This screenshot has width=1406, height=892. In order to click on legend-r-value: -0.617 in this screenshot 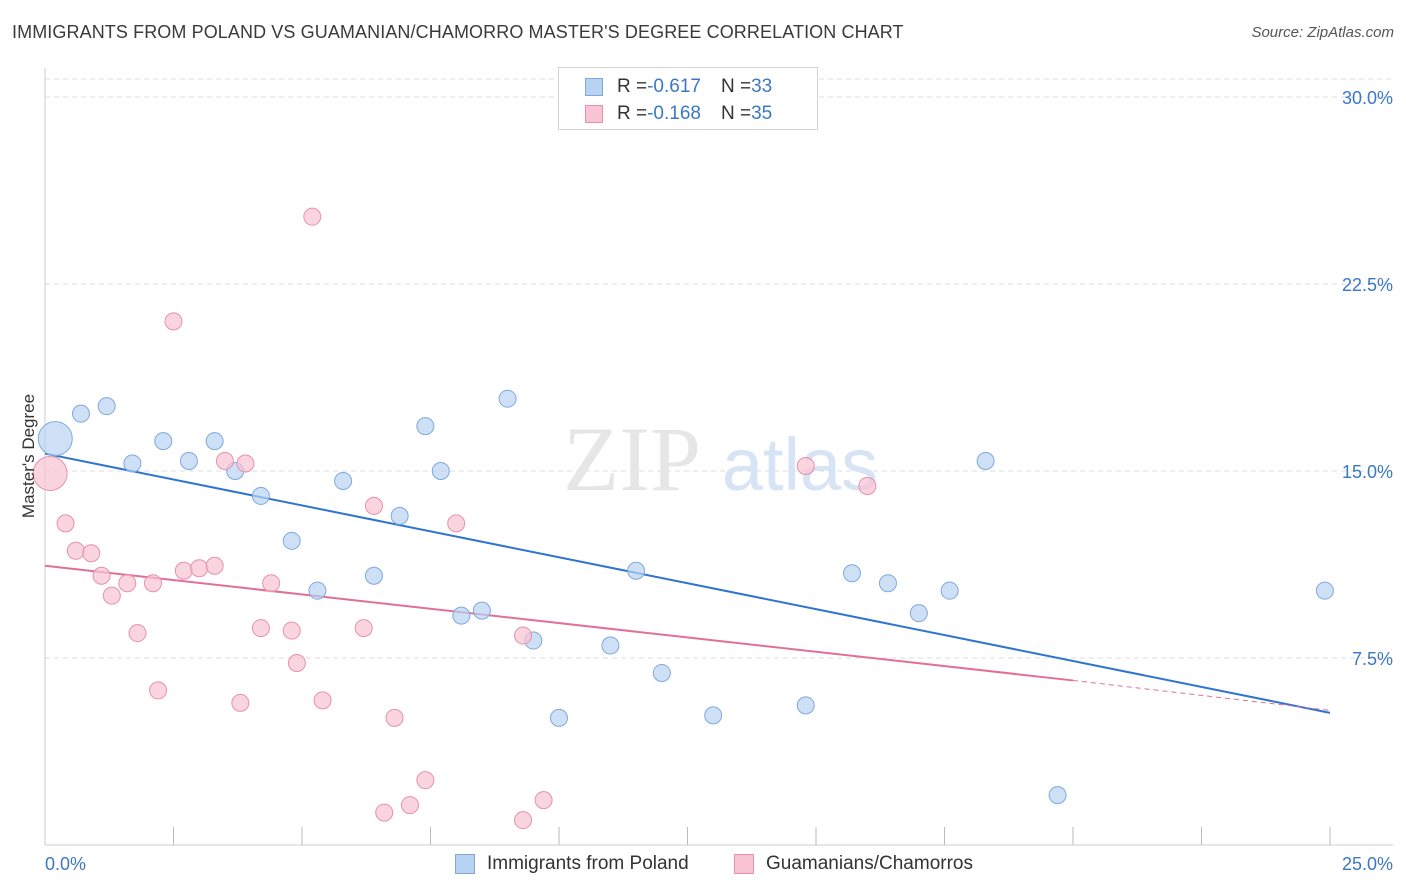, I will do `click(674, 86)`.